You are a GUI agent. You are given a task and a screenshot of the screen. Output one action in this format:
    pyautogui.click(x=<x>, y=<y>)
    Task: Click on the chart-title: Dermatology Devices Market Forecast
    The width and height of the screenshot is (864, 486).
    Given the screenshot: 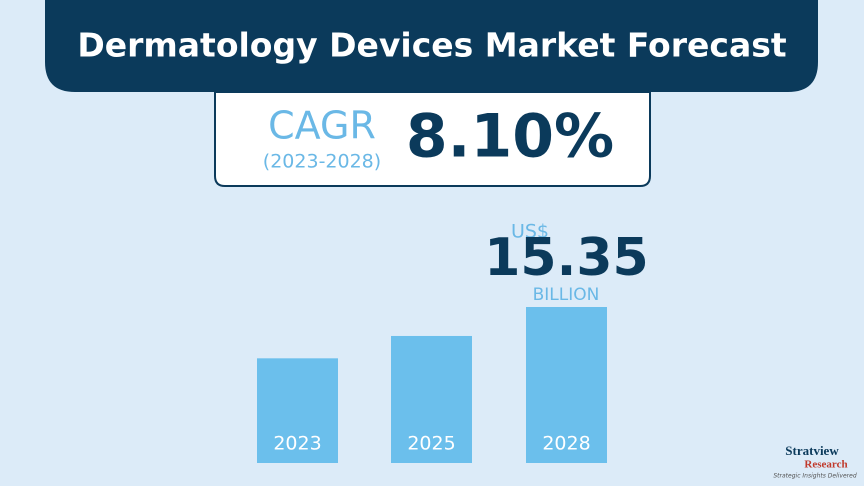 What is the action you would take?
    pyautogui.click(x=432, y=45)
    